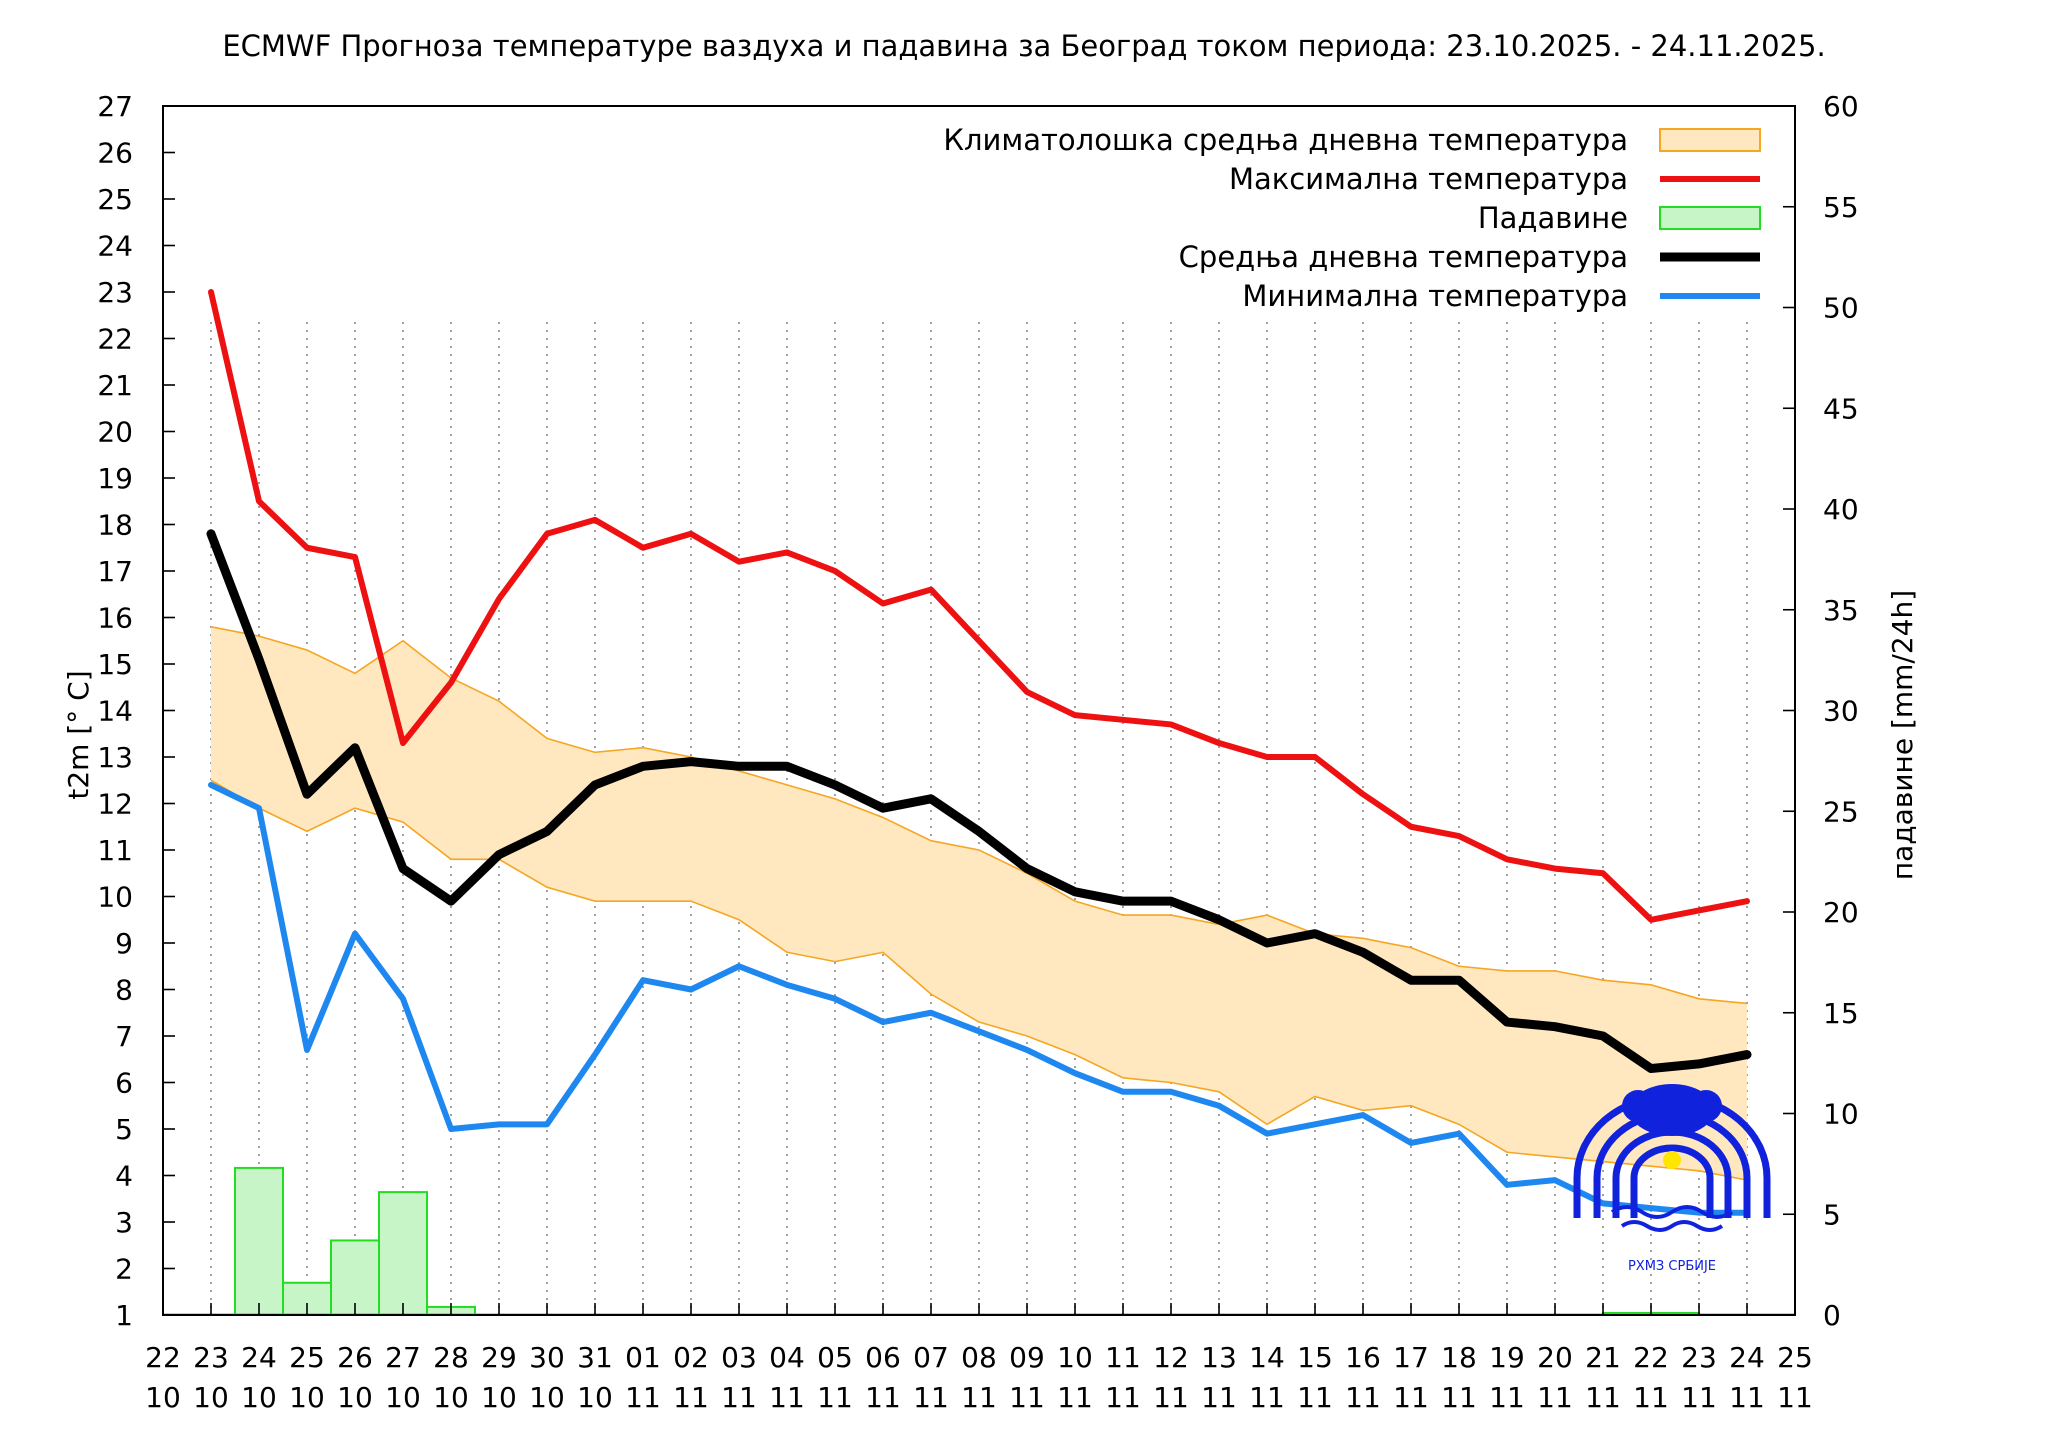 This screenshot has width=2048, height=1442. I want to click on precipitation-bars, so click(979, 1241).